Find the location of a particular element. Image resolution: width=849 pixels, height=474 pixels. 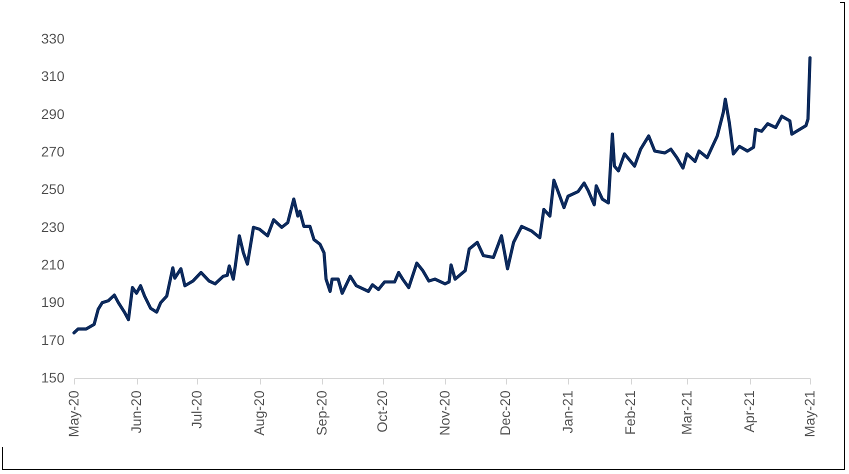

x-tick-label: May-21 is located at coordinates (810, 414).